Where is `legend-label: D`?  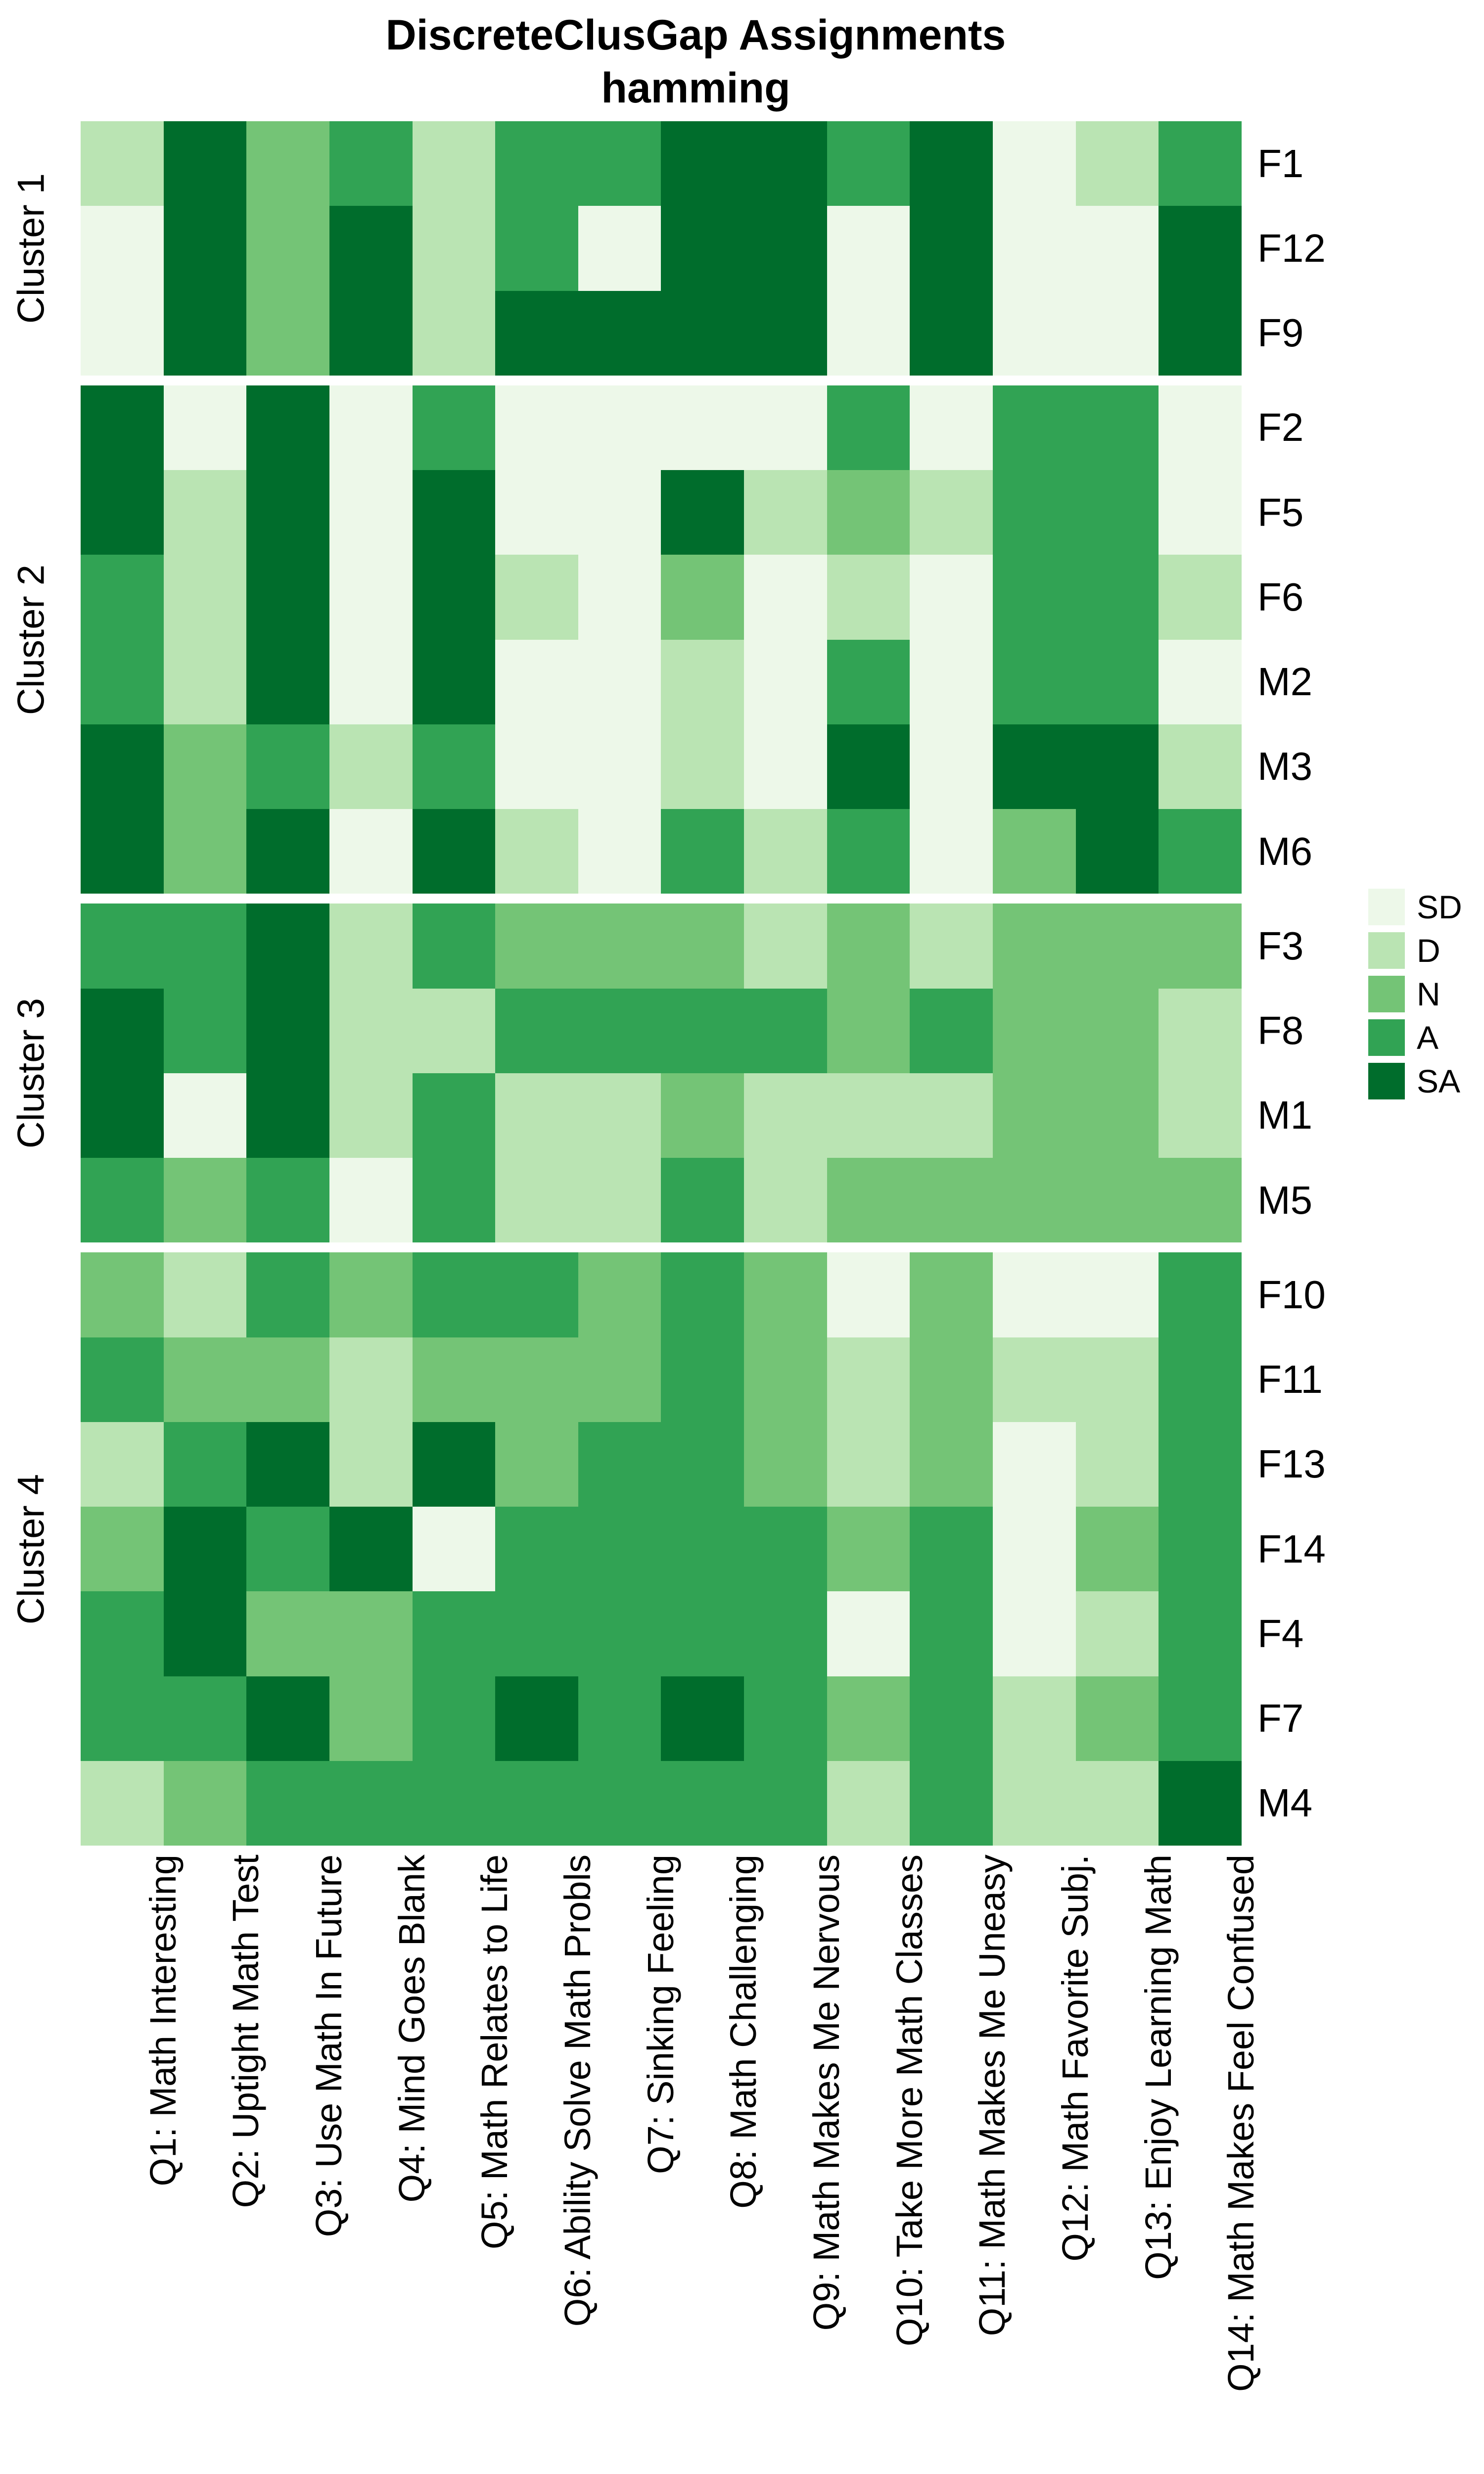 legend-label: D is located at coordinates (1428, 951).